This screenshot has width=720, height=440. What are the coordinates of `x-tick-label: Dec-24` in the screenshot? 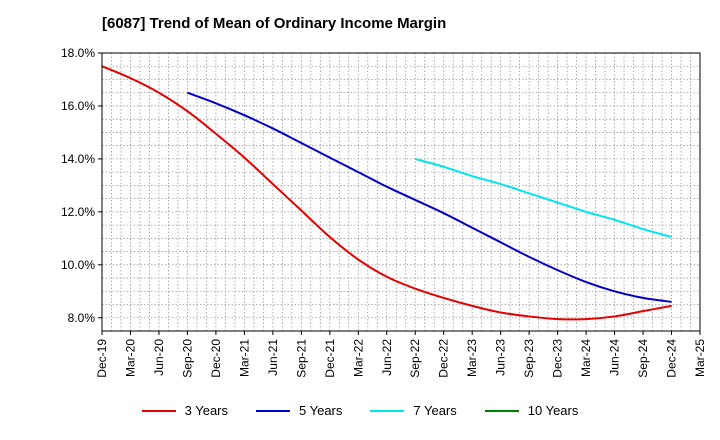 It's located at (672, 358).